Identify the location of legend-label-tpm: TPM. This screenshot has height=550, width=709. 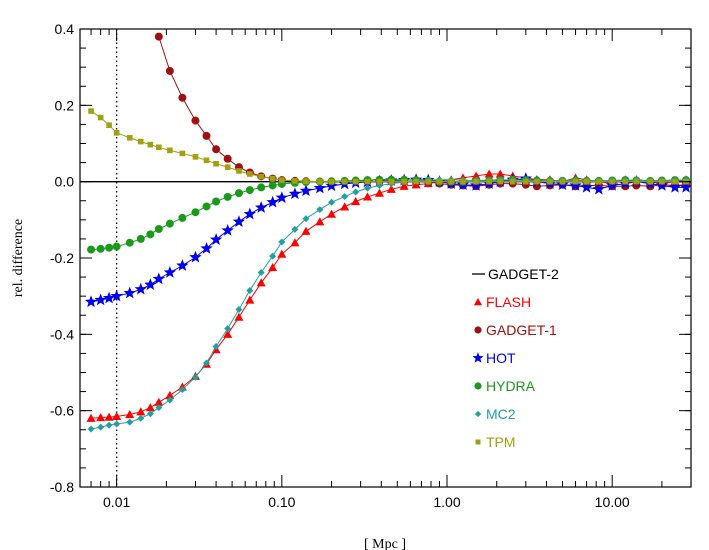
(501, 442).